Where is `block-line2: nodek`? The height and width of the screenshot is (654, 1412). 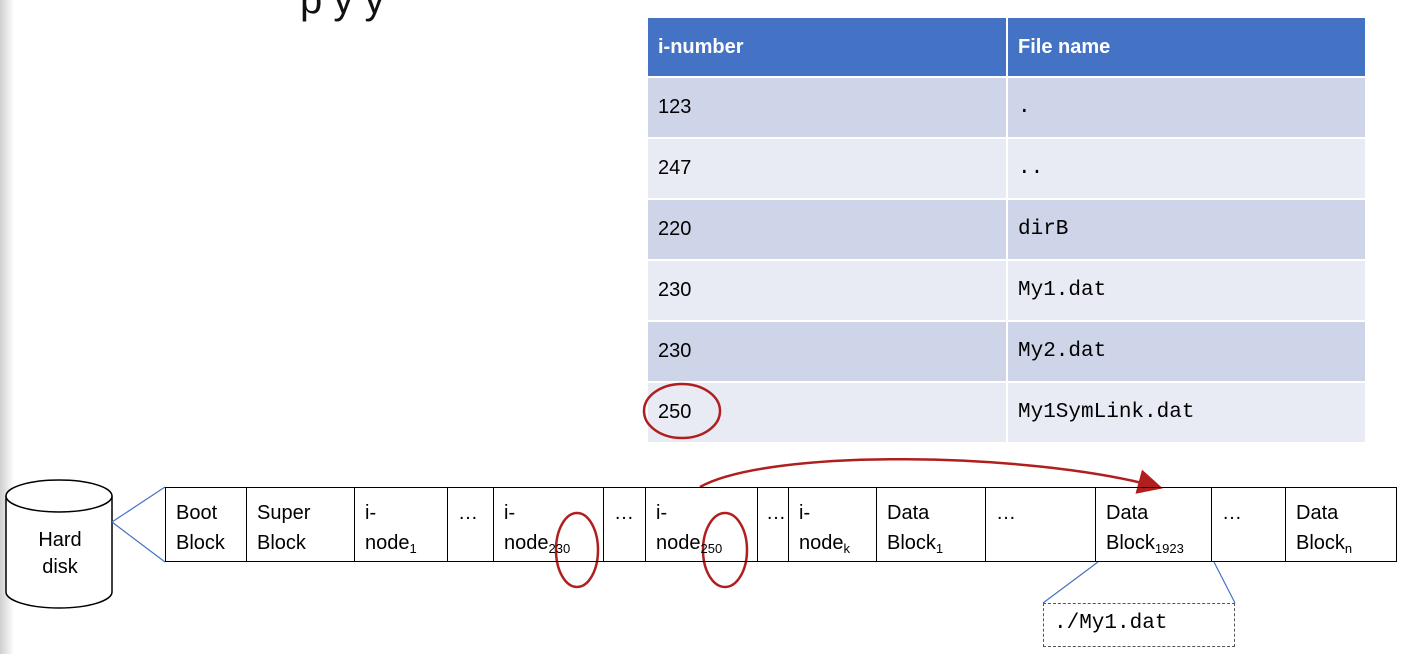
block-line2: nodek is located at coordinates (824, 544).